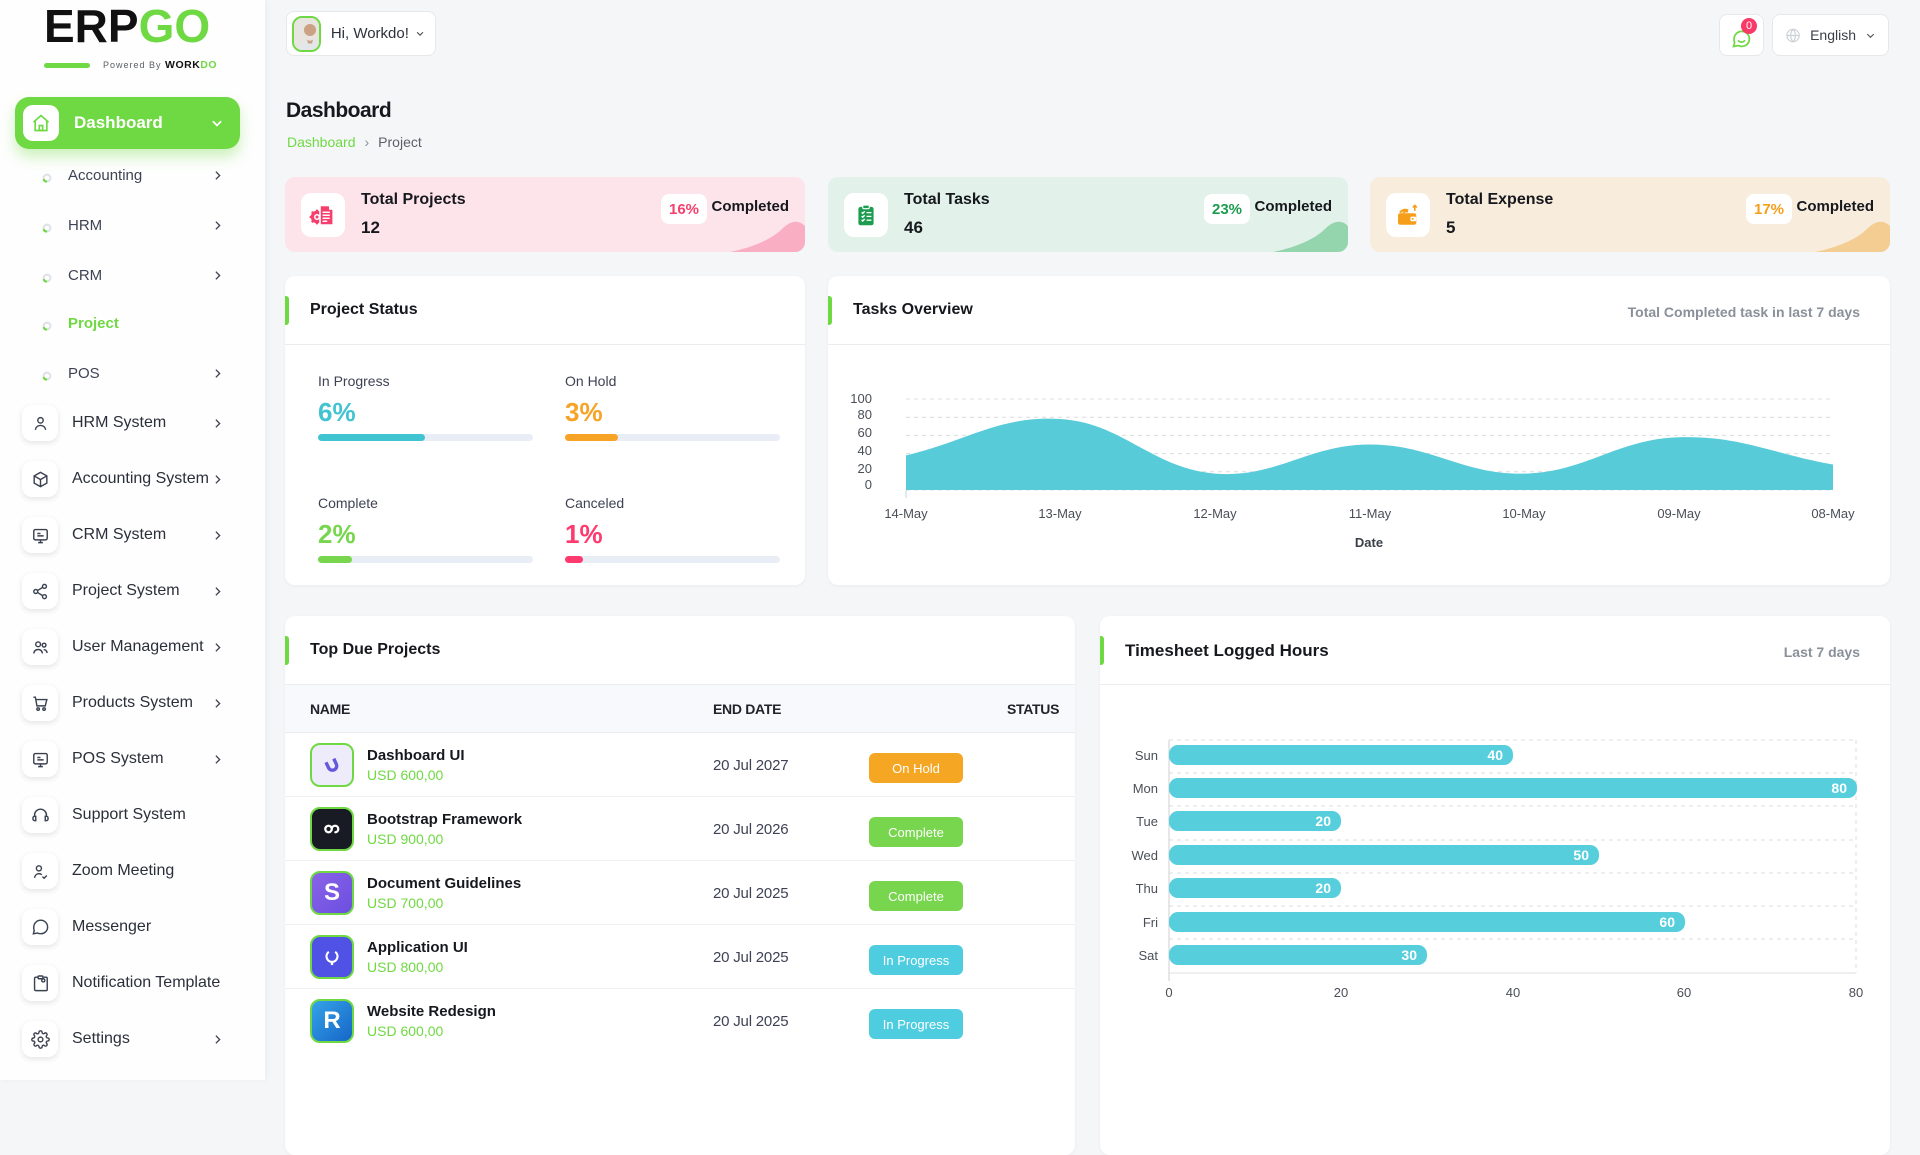  I want to click on svg-text: 13-May, so click(1060, 513).